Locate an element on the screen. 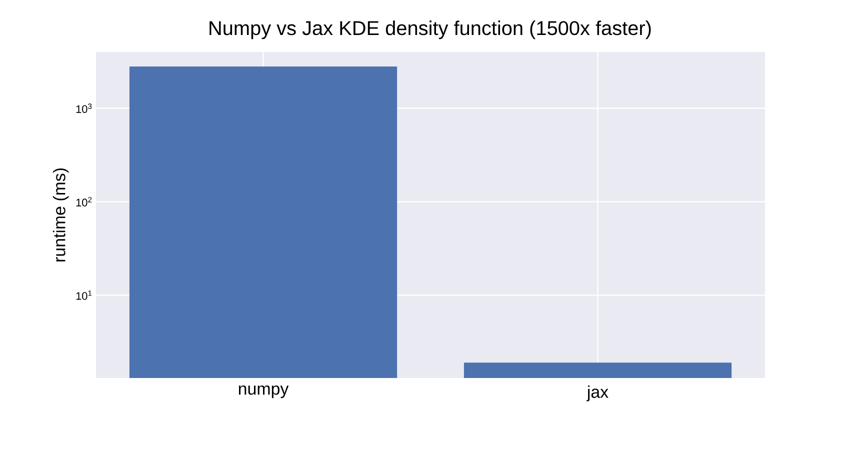 Image resolution: width=850 pixels, height=451 pixels. y-axis-title: runtime (ms) is located at coordinates (60, 215).